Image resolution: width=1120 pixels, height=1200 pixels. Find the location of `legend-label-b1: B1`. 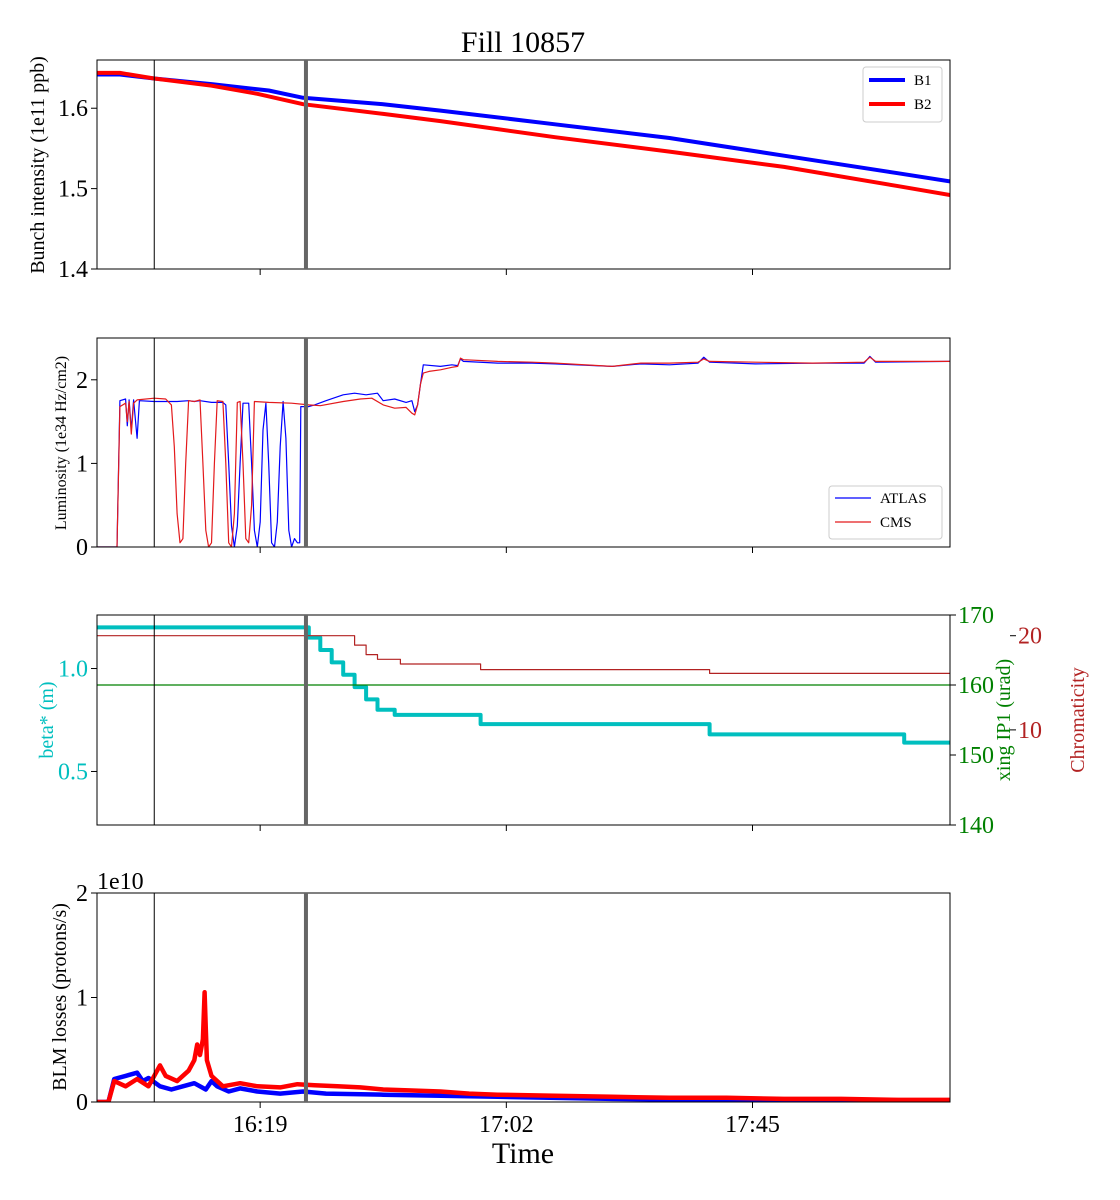

legend-label-b1: B1 is located at coordinates (923, 81).